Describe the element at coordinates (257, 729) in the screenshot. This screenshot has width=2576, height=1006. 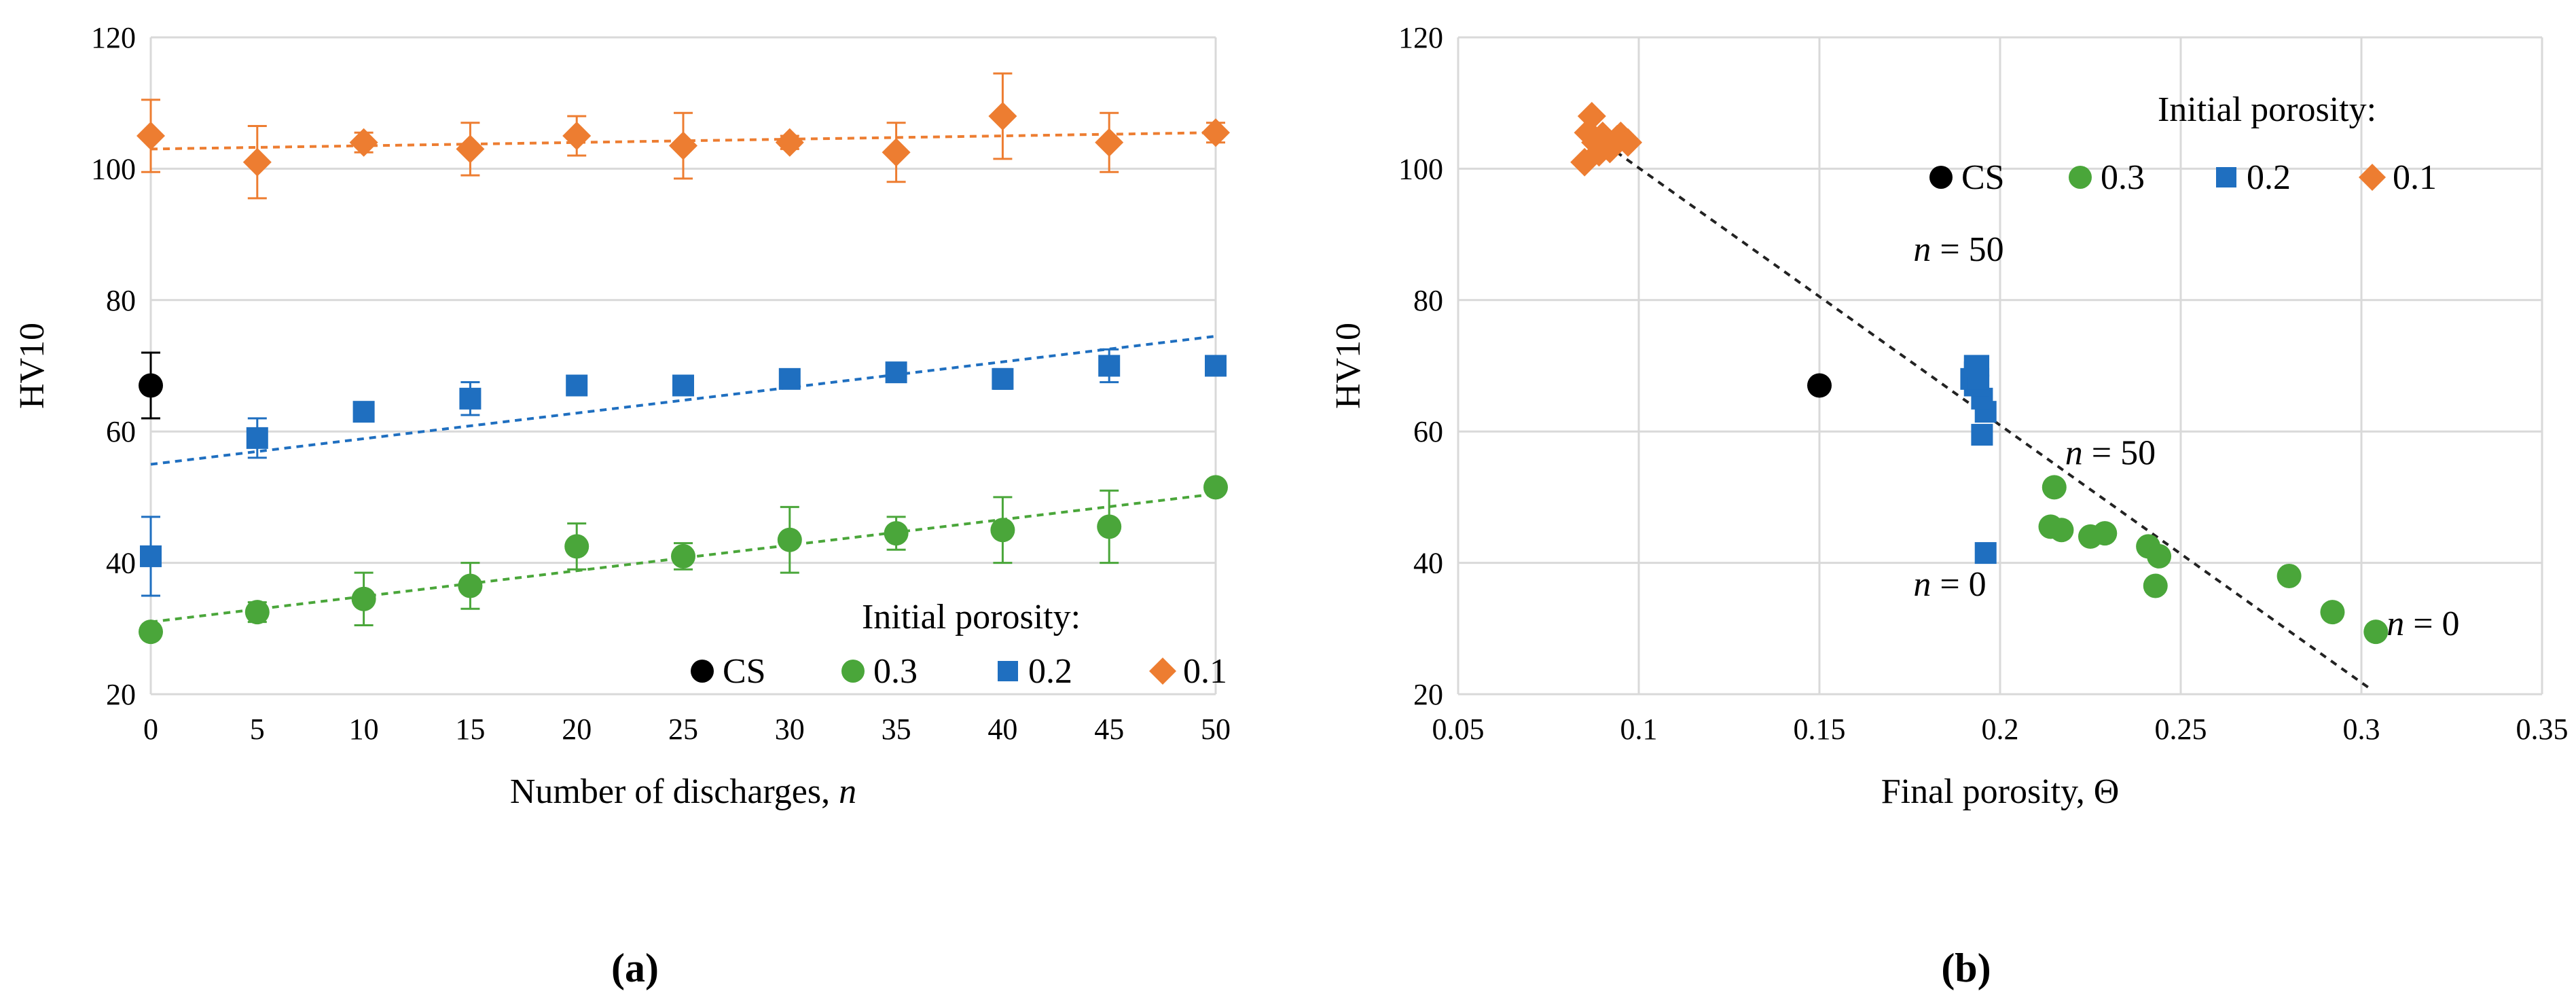
I see `x-tick-label: 5` at that location.